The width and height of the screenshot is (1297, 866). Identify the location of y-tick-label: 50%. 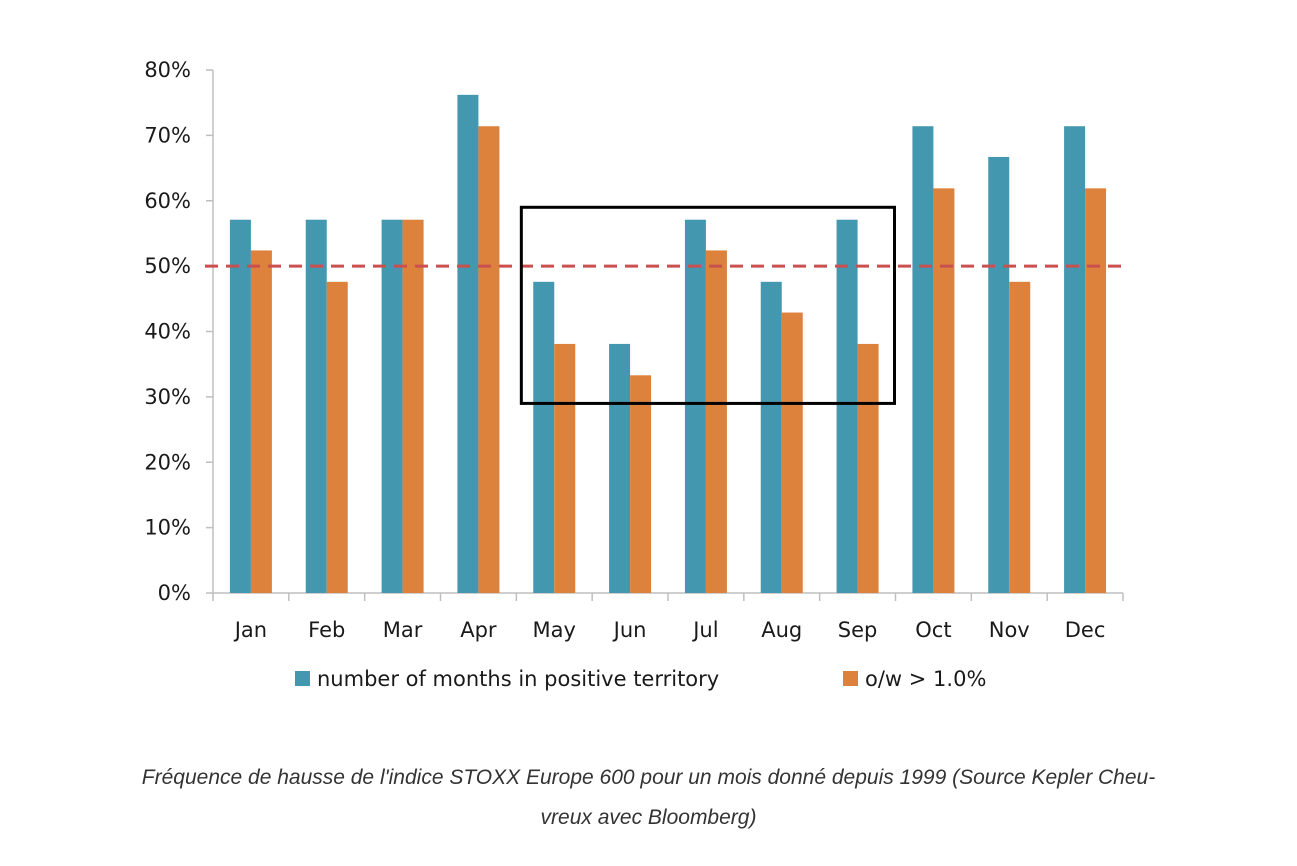
(167, 266).